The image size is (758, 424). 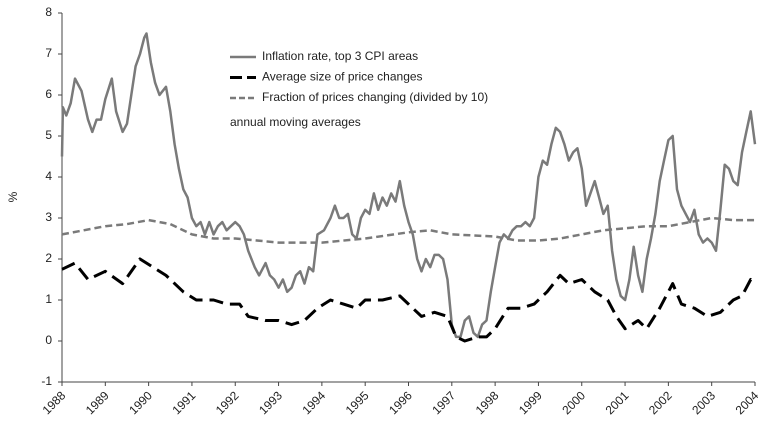 What do you see at coordinates (13, 196) in the screenshot?
I see `y-axis-label: %` at bounding box center [13, 196].